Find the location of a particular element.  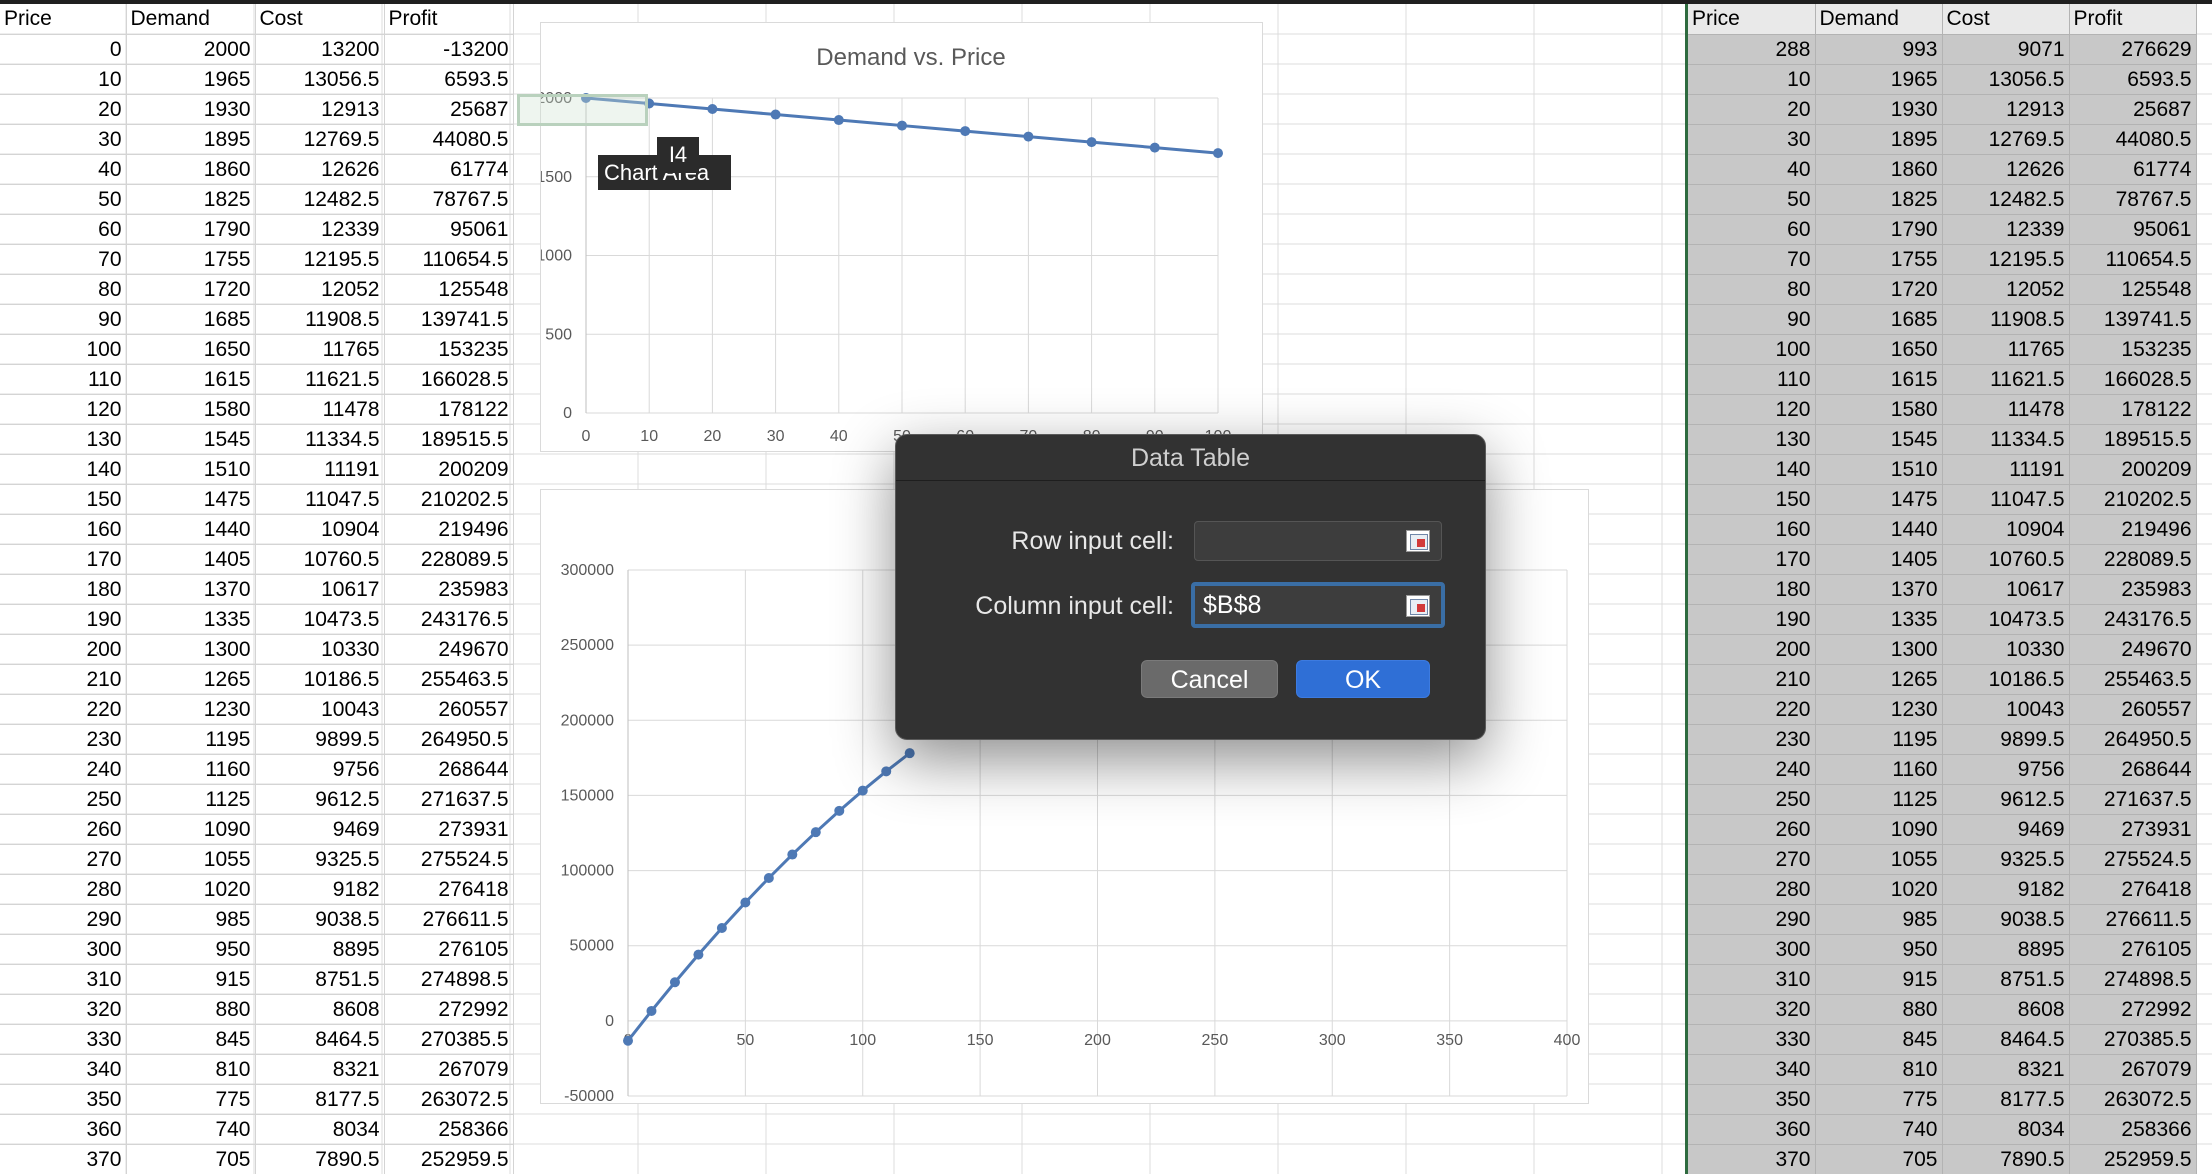

right-cell: 250 is located at coordinates (1752, 799).